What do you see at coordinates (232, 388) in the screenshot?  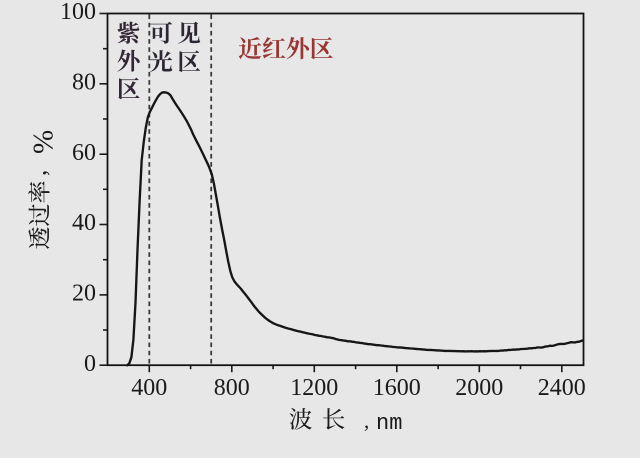 I see `svg-text: 800` at bounding box center [232, 388].